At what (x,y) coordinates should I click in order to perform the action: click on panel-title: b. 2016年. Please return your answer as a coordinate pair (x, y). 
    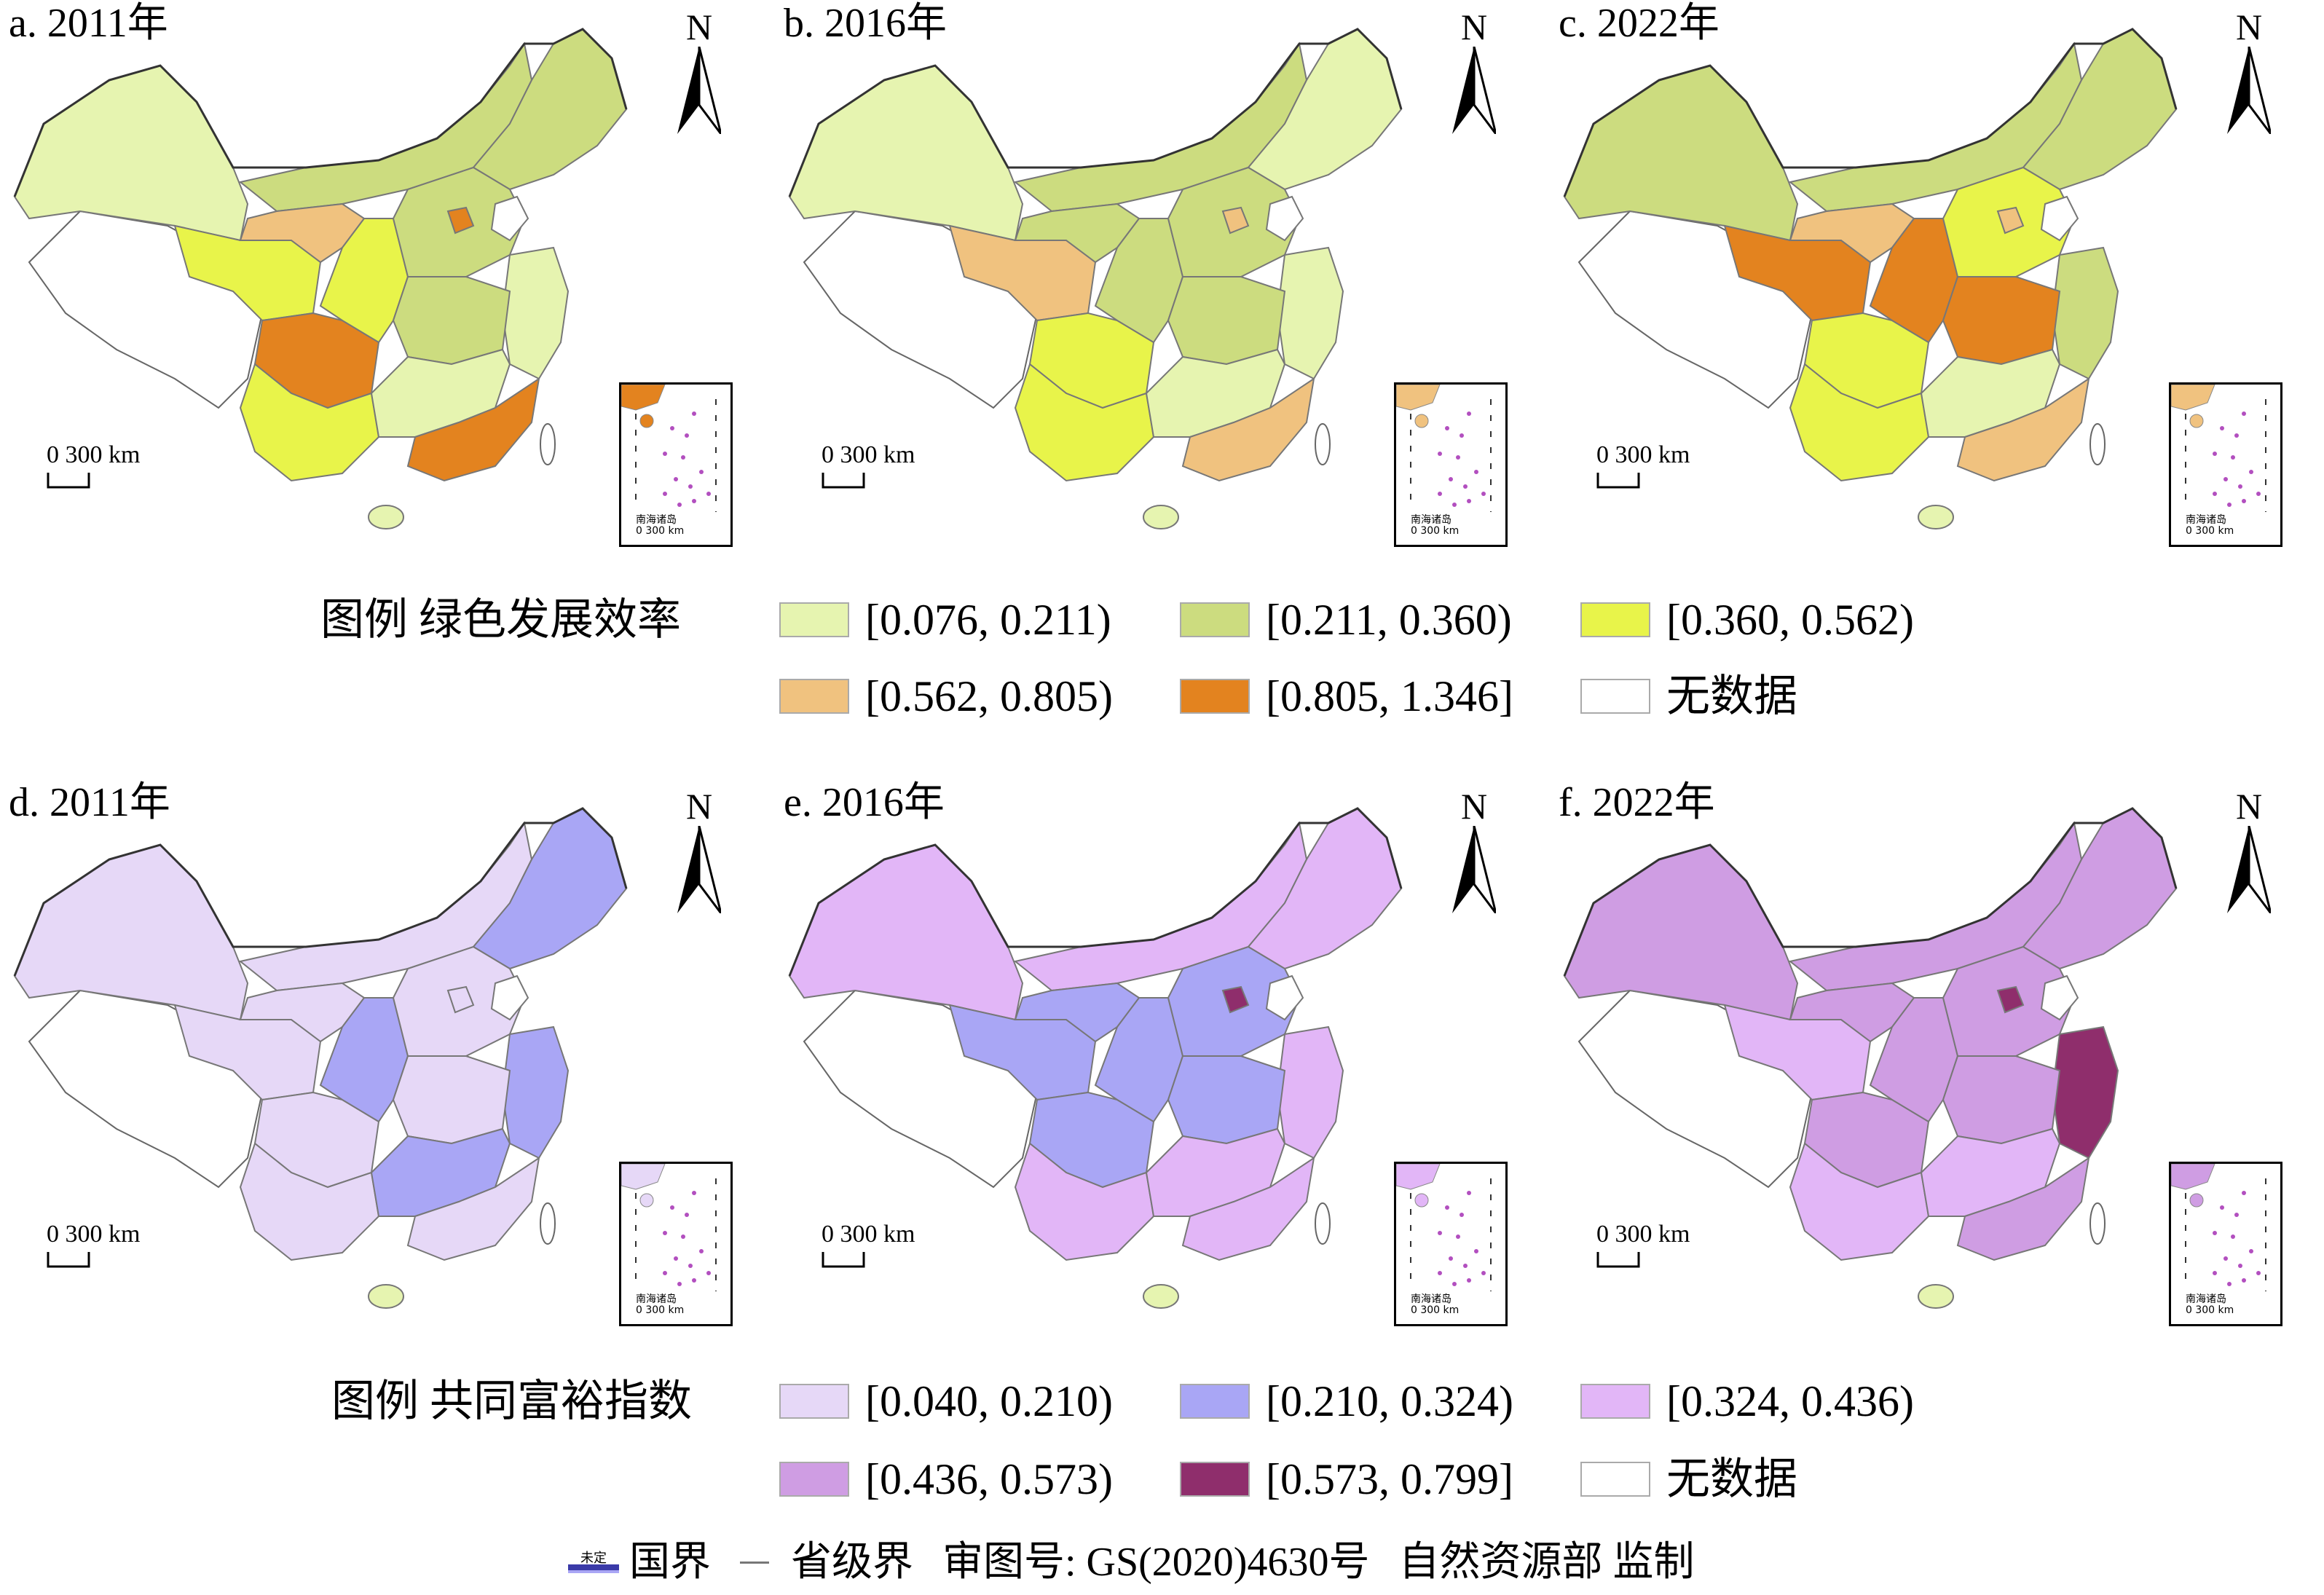
    Looking at the image, I should click on (866, 24).